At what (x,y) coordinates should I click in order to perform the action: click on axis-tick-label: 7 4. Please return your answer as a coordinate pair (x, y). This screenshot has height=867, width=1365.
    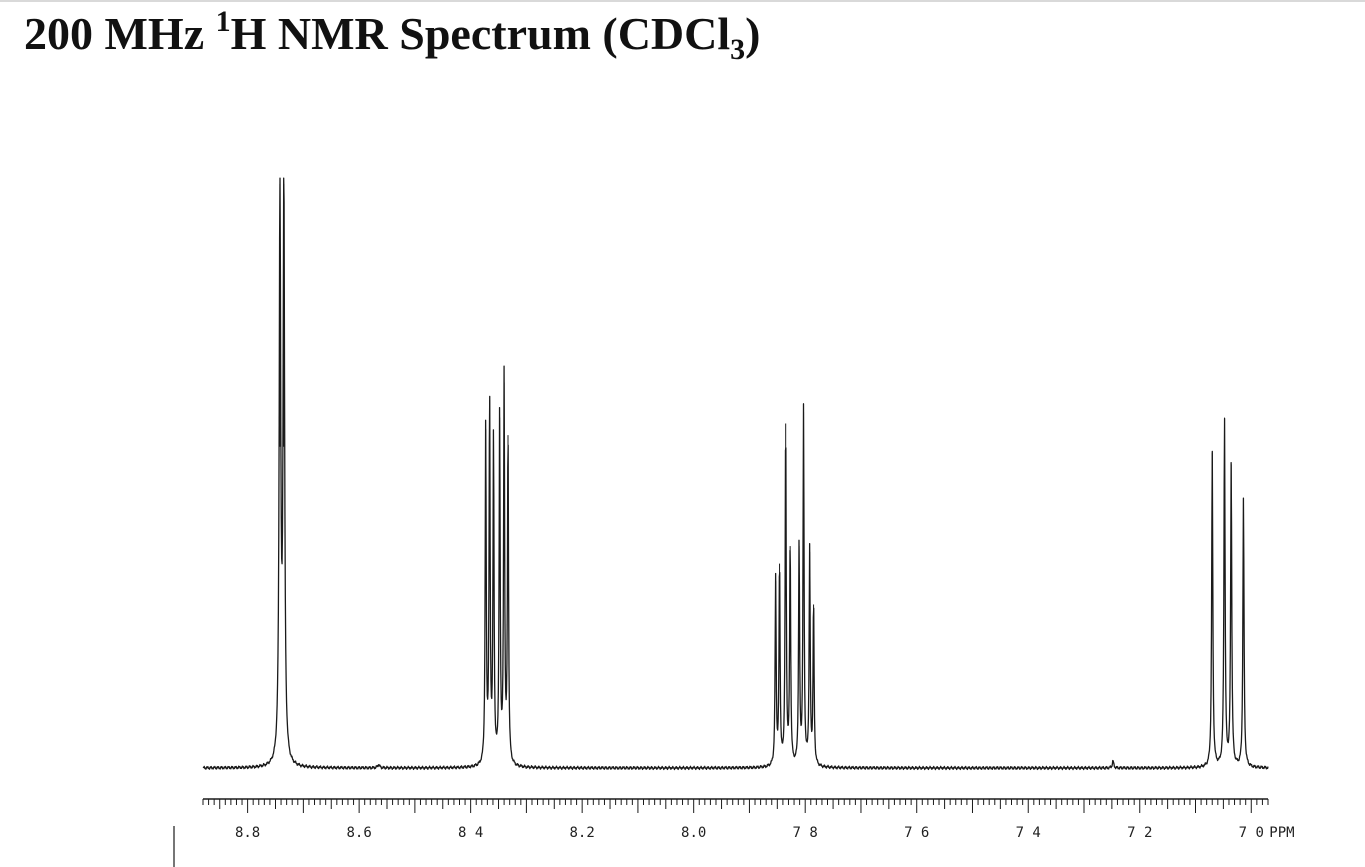
    Looking at the image, I should click on (1028, 833).